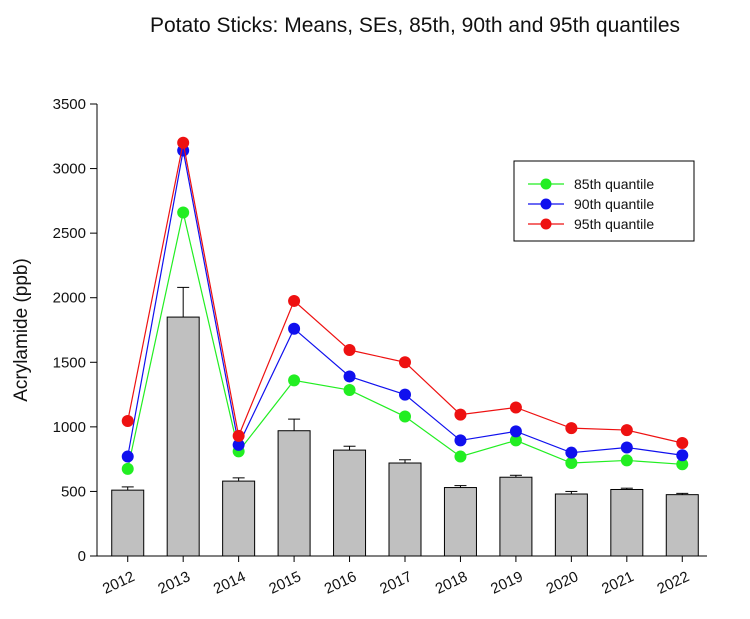 This screenshot has width=750, height=619. What do you see at coordinates (69, 169) in the screenshot?
I see `y-tick-label: 3000` at bounding box center [69, 169].